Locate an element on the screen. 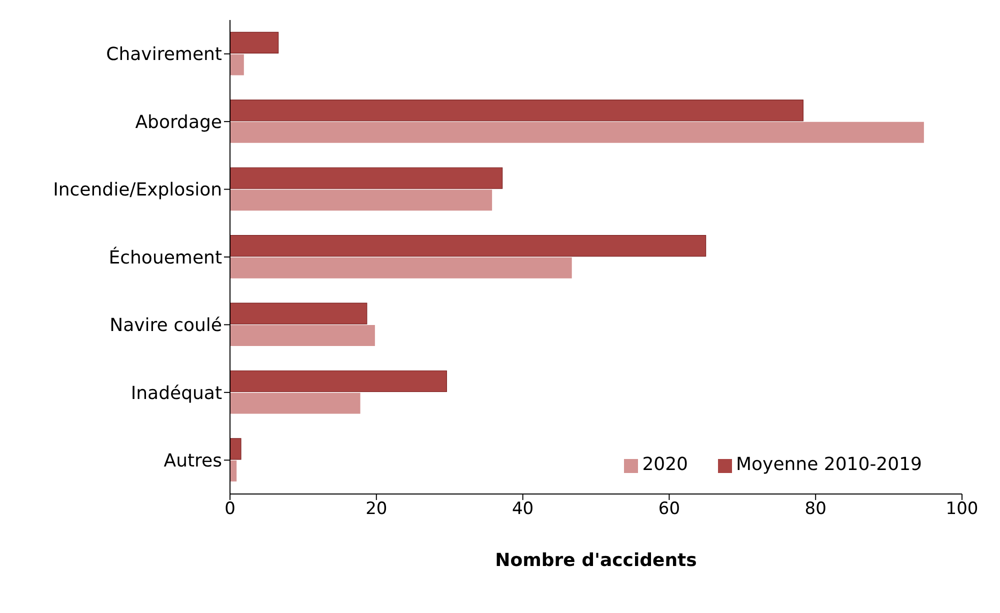 This screenshot has width=1000, height=613. x-axis-title: Nombre d'accidents is located at coordinates (596, 560).